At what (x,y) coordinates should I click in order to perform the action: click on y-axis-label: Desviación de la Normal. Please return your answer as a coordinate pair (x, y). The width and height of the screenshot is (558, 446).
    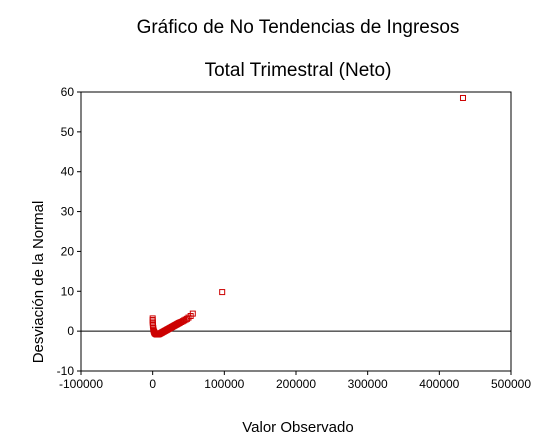
    Looking at the image, I should click on (38, 282).